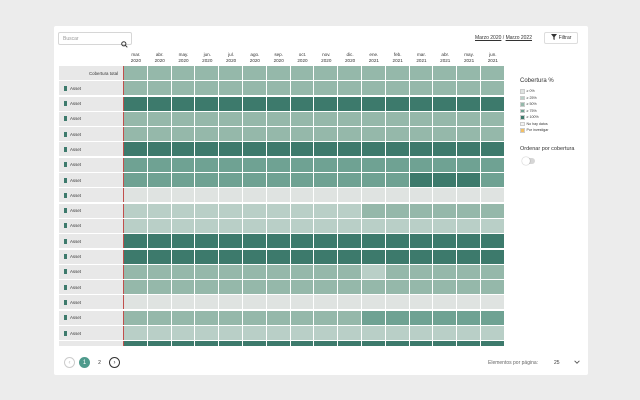 The width and height of the screenshot is (640, 400). What do you see at coordinates (561, 38) in the screenshot?
I see `filter-button: Filtrar` at bounding box center [561, 38].